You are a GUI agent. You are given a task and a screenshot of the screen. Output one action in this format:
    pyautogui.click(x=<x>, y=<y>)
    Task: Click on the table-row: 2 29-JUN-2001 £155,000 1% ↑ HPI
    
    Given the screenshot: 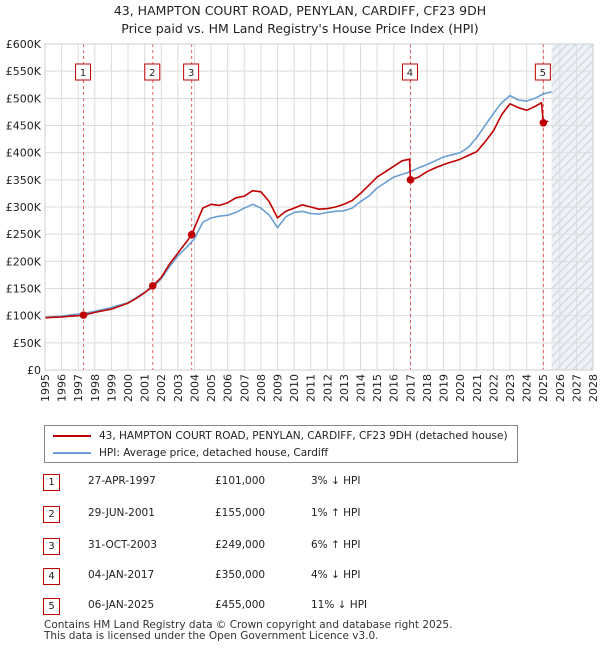 What is the action you would take?
    pyautogui.click(x=253, y=516)
    